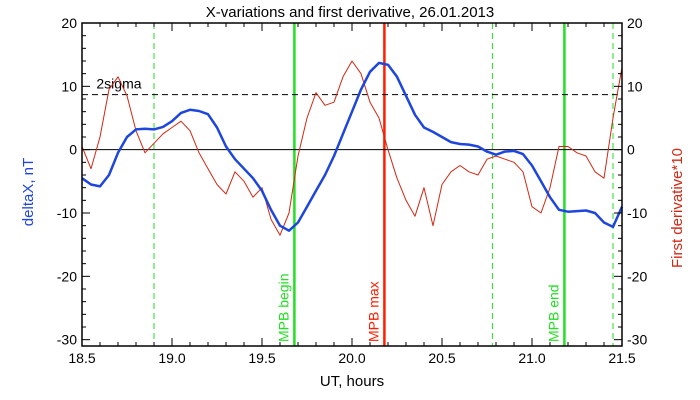 The width and height of the screenshot is (700, 400). I want to click on y-tick-label-left: -10, so click(67, 213).